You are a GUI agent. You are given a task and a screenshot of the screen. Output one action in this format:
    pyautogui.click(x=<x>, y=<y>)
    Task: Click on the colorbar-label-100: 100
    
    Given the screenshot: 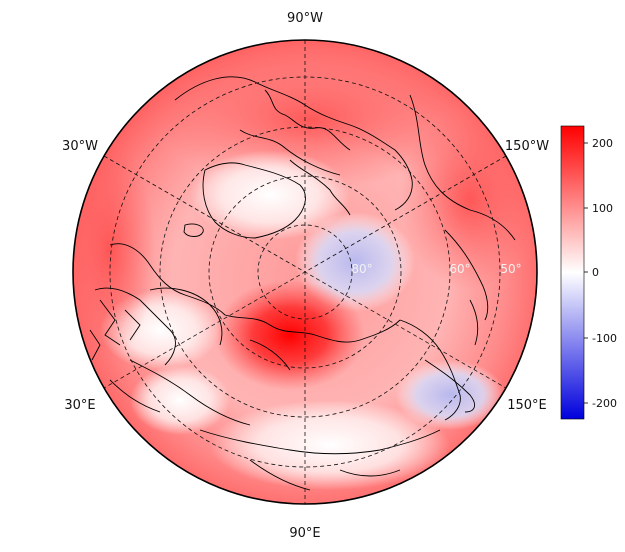 What is the action you would take?
    pyautogui.click(x=602, y=208)
    